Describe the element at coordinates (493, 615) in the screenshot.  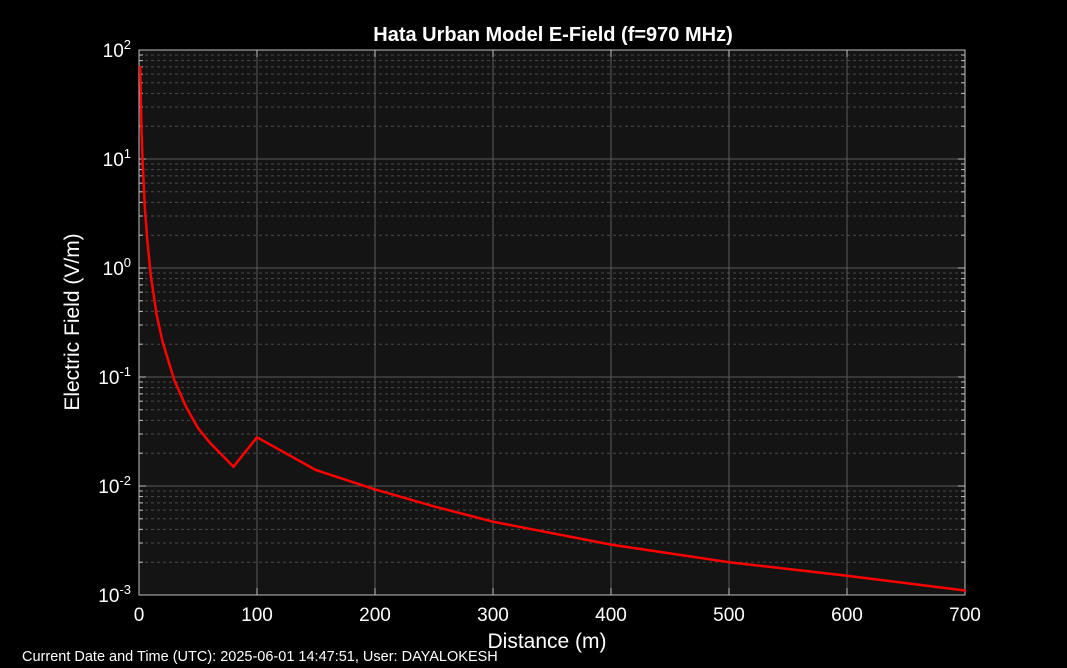
I see `x-tick-label: 300` at that location.